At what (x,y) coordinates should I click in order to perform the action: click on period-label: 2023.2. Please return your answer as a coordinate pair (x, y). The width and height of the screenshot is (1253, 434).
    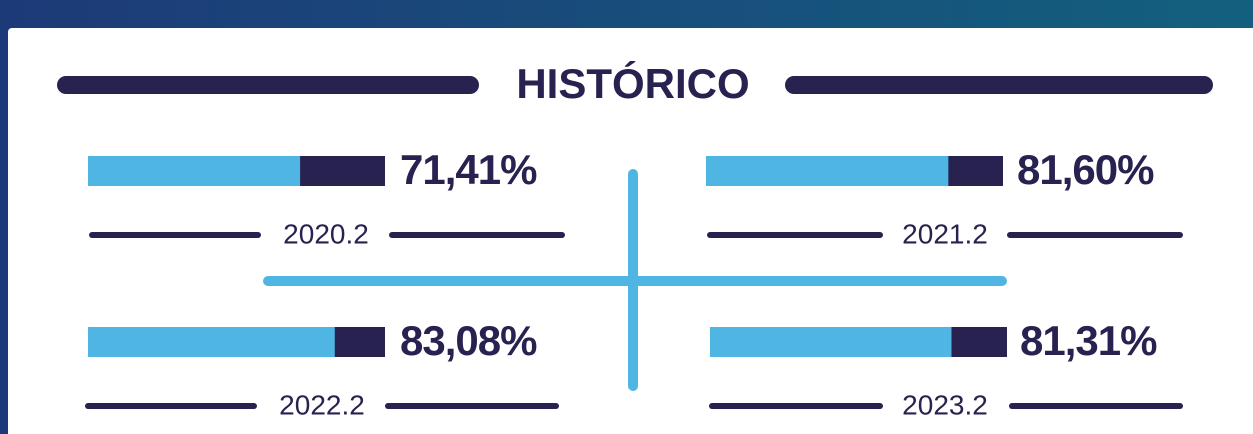
    Looking at the image, I should click on (945, 404).